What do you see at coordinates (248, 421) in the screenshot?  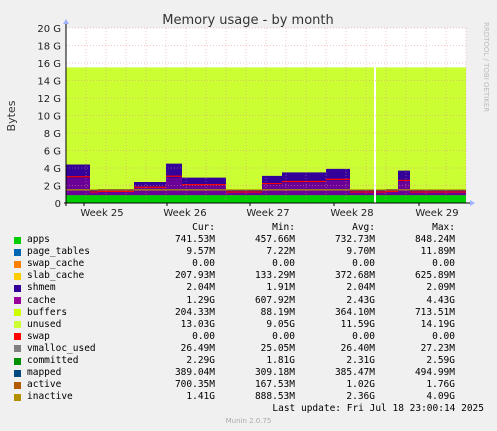 I see `munin-version: Munin 2.0.75` at bounding box center [248, 421].